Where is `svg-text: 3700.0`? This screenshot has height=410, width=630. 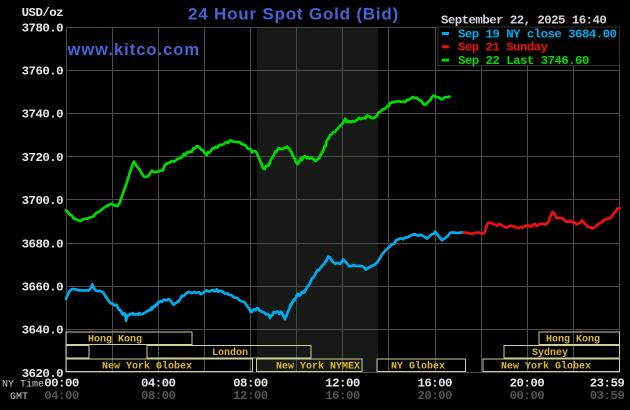
svg-text: 3700.0 is located at coordinates (42, 201).